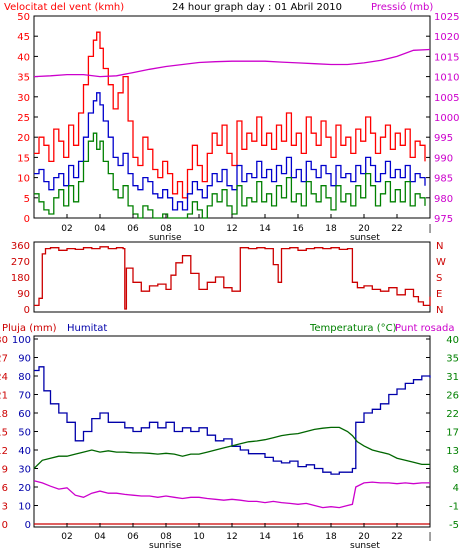  I want to click on humidity-y-tick-label: 90, so click(24, 359).